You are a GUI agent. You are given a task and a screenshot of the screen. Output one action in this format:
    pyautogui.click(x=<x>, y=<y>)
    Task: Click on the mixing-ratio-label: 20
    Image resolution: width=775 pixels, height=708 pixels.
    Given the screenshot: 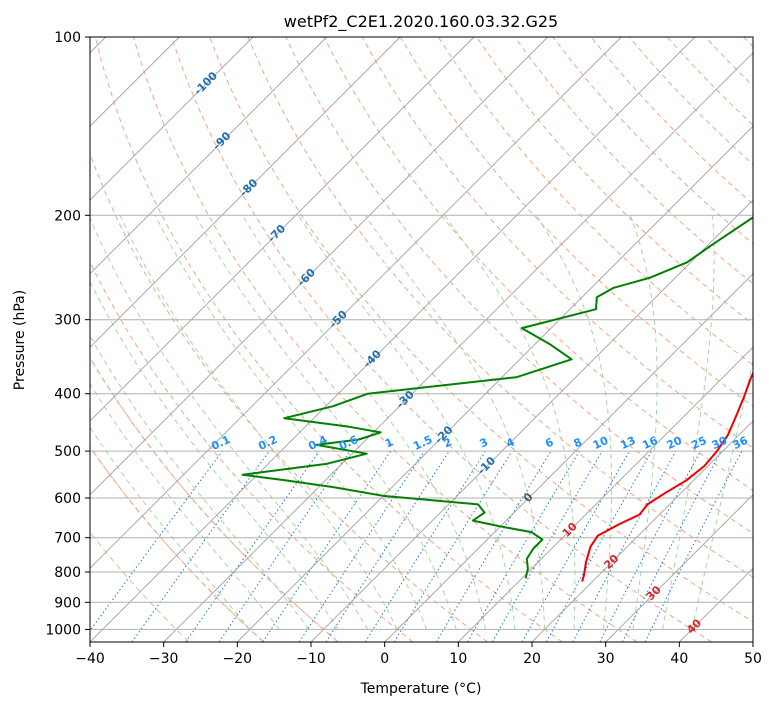 What is the action you would take?
    pyautogui.click(x=675, y=443)
    